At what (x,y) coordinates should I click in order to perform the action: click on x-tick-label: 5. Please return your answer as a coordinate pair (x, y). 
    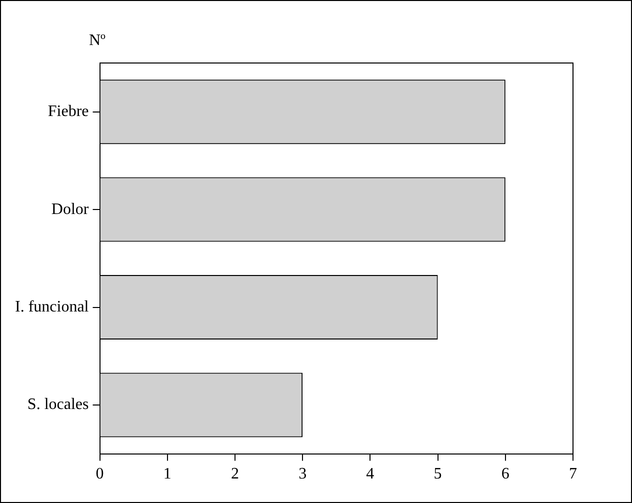
    Looking at the image, I should click on (438, 474).